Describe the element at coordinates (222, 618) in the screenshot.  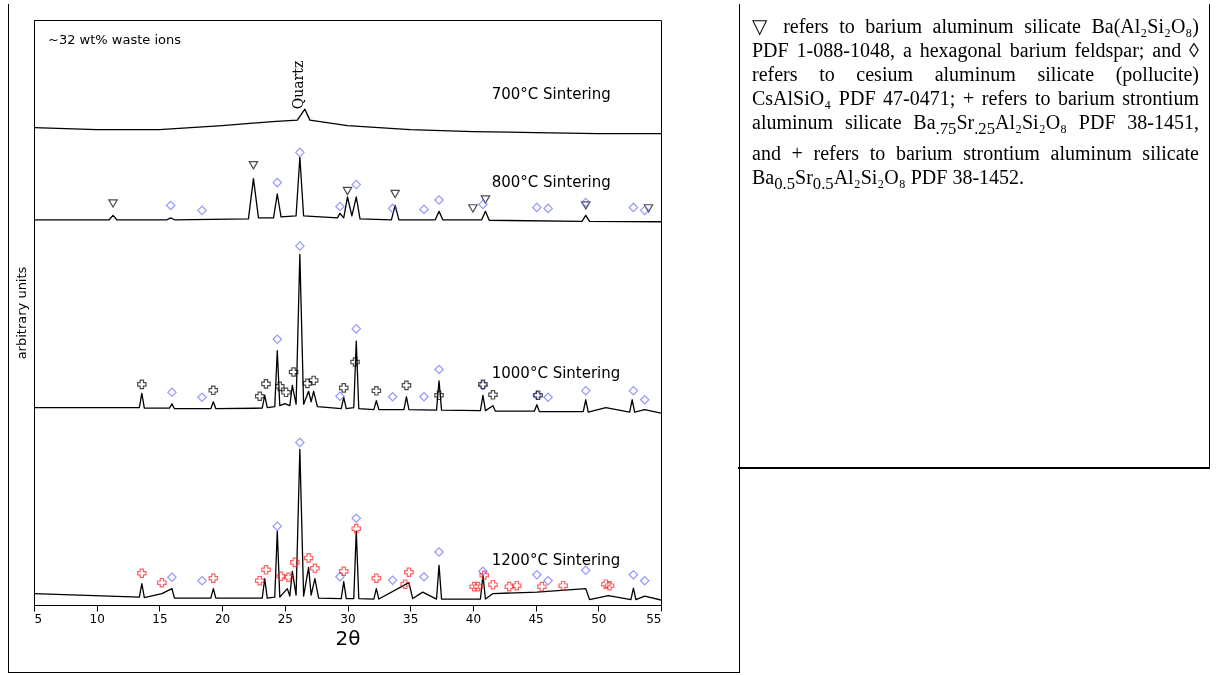
I see `x-tick-label: 20` at that location.